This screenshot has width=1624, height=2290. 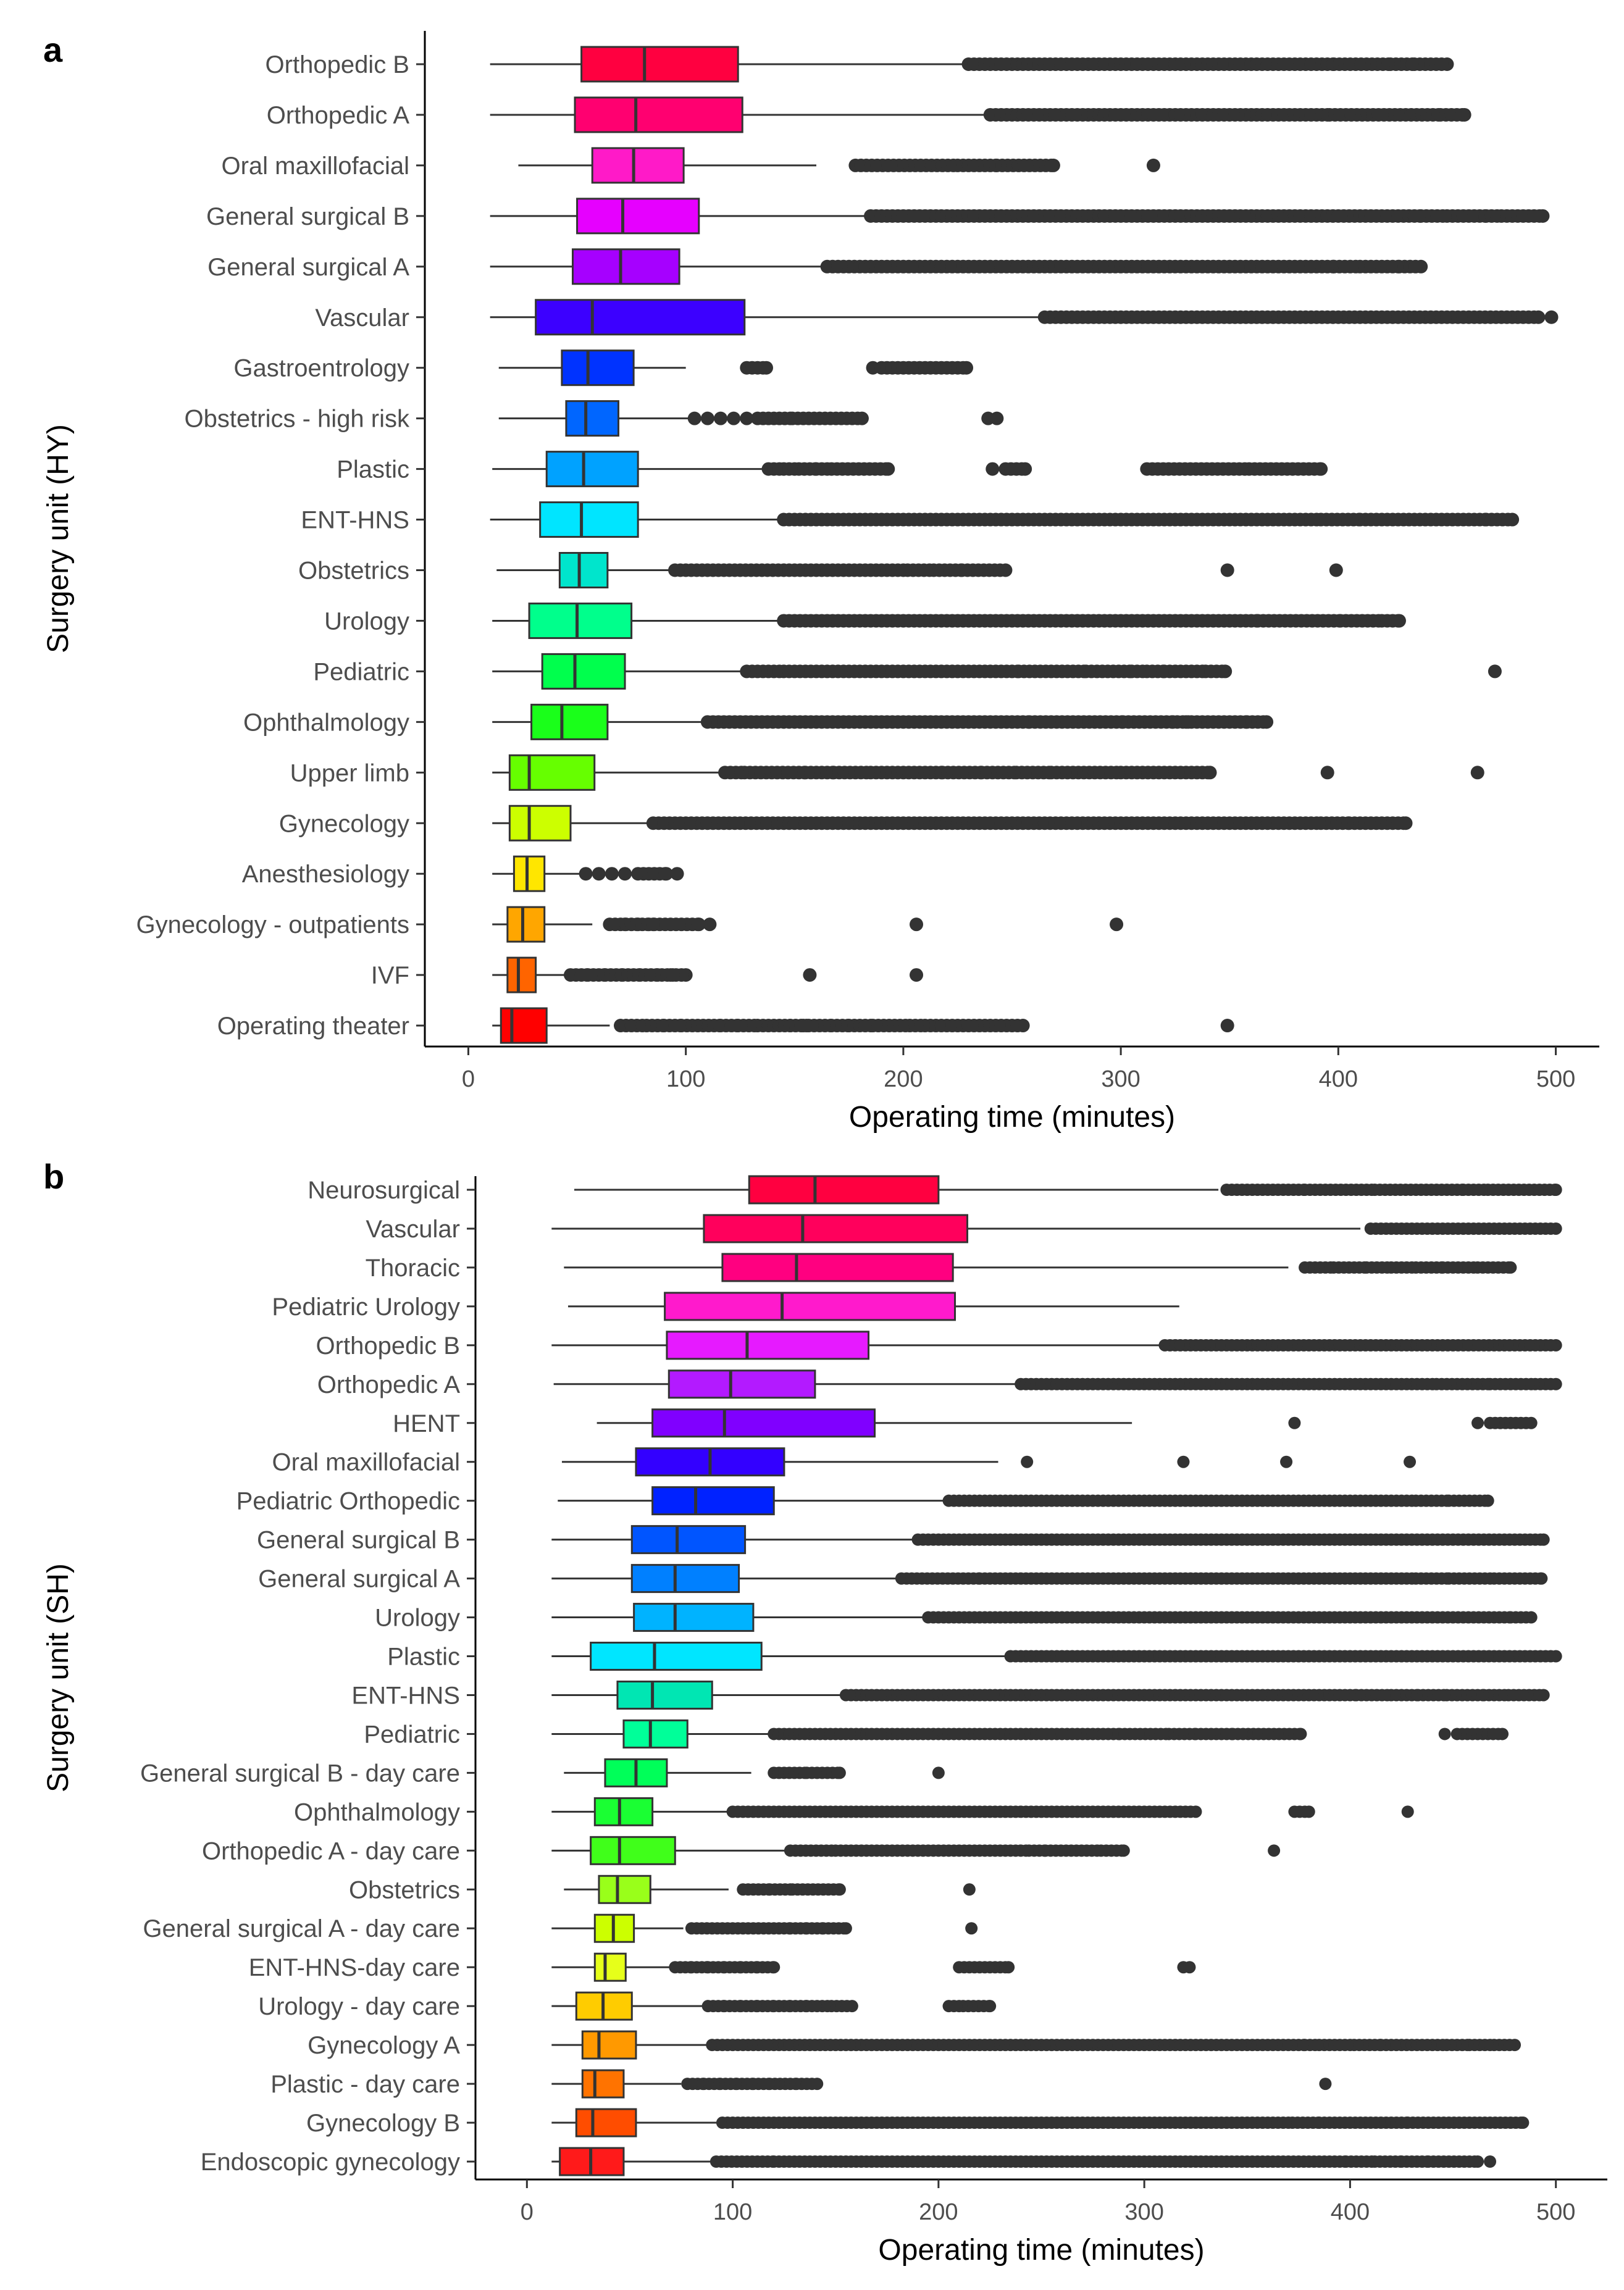 What do you see at coordinates (630, 924) in the screenshot?
I see `box-row: Gynecology - outpatients` at bounding box center [630, 924].